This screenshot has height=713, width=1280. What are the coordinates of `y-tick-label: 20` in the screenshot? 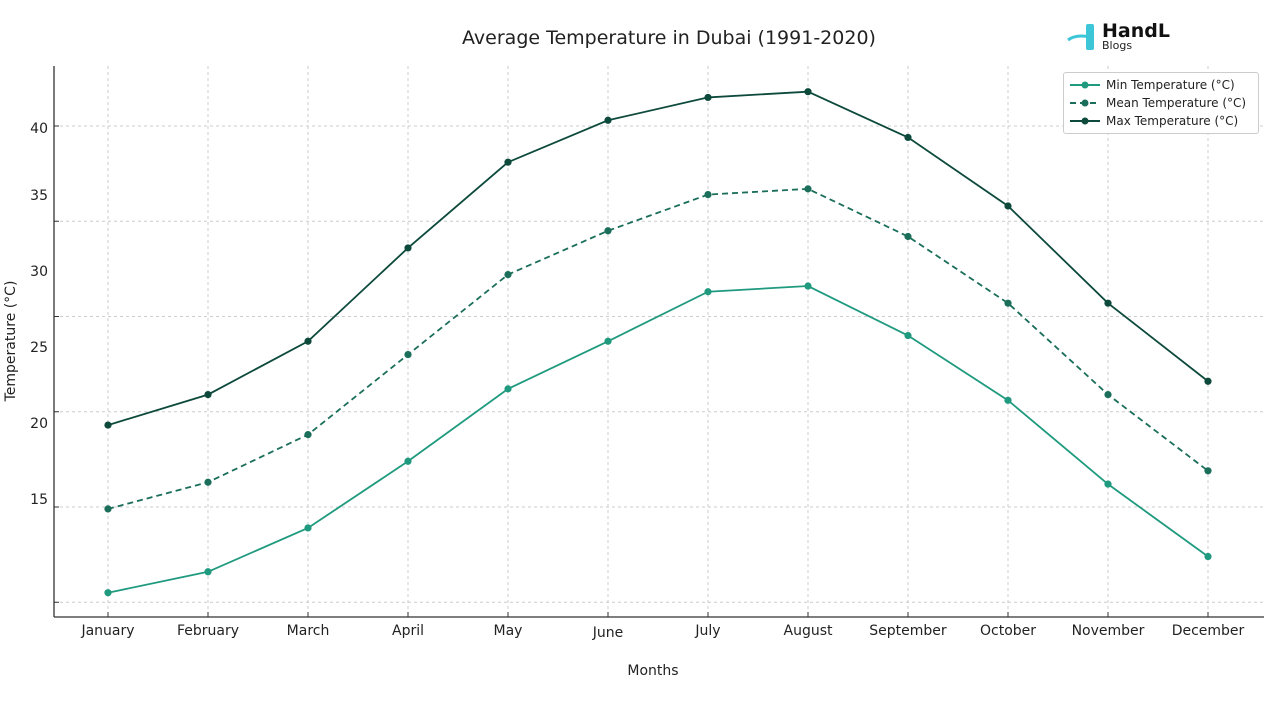 It's located at (39, 424).